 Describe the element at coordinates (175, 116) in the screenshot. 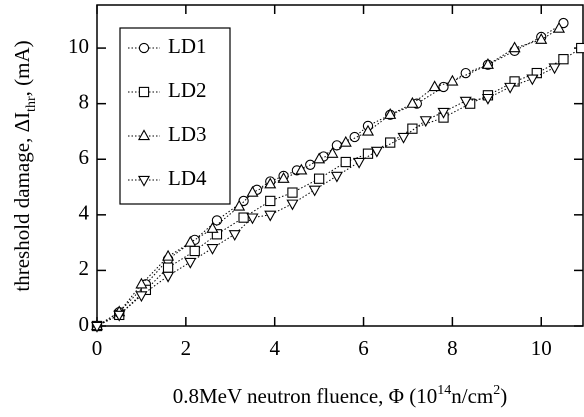

I see `legend-box` at that location.